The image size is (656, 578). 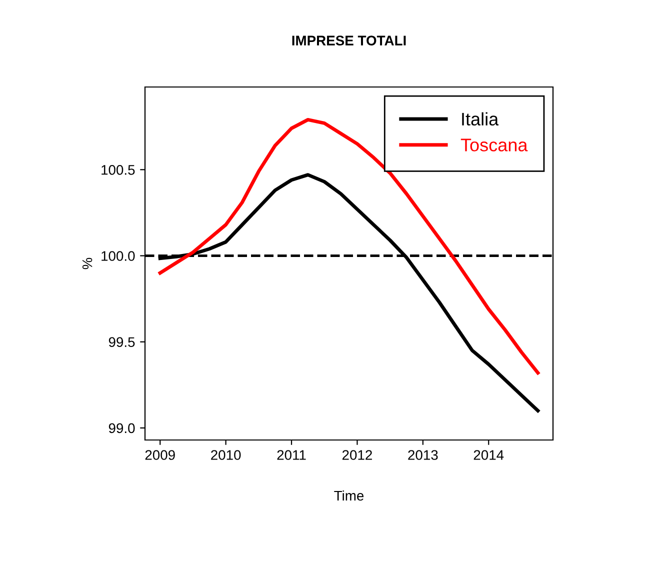 I want to click on x-tick-label: 2013, so click(x=423, y=455).